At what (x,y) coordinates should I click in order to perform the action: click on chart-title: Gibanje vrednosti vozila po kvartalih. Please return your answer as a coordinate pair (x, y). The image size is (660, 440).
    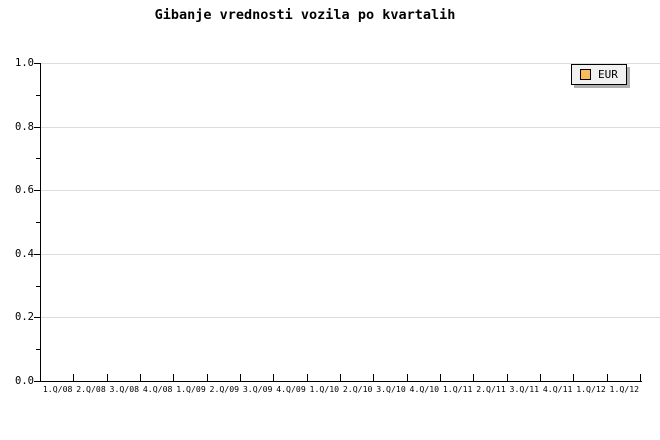
    Looking at the image, I should click on (305, 15).